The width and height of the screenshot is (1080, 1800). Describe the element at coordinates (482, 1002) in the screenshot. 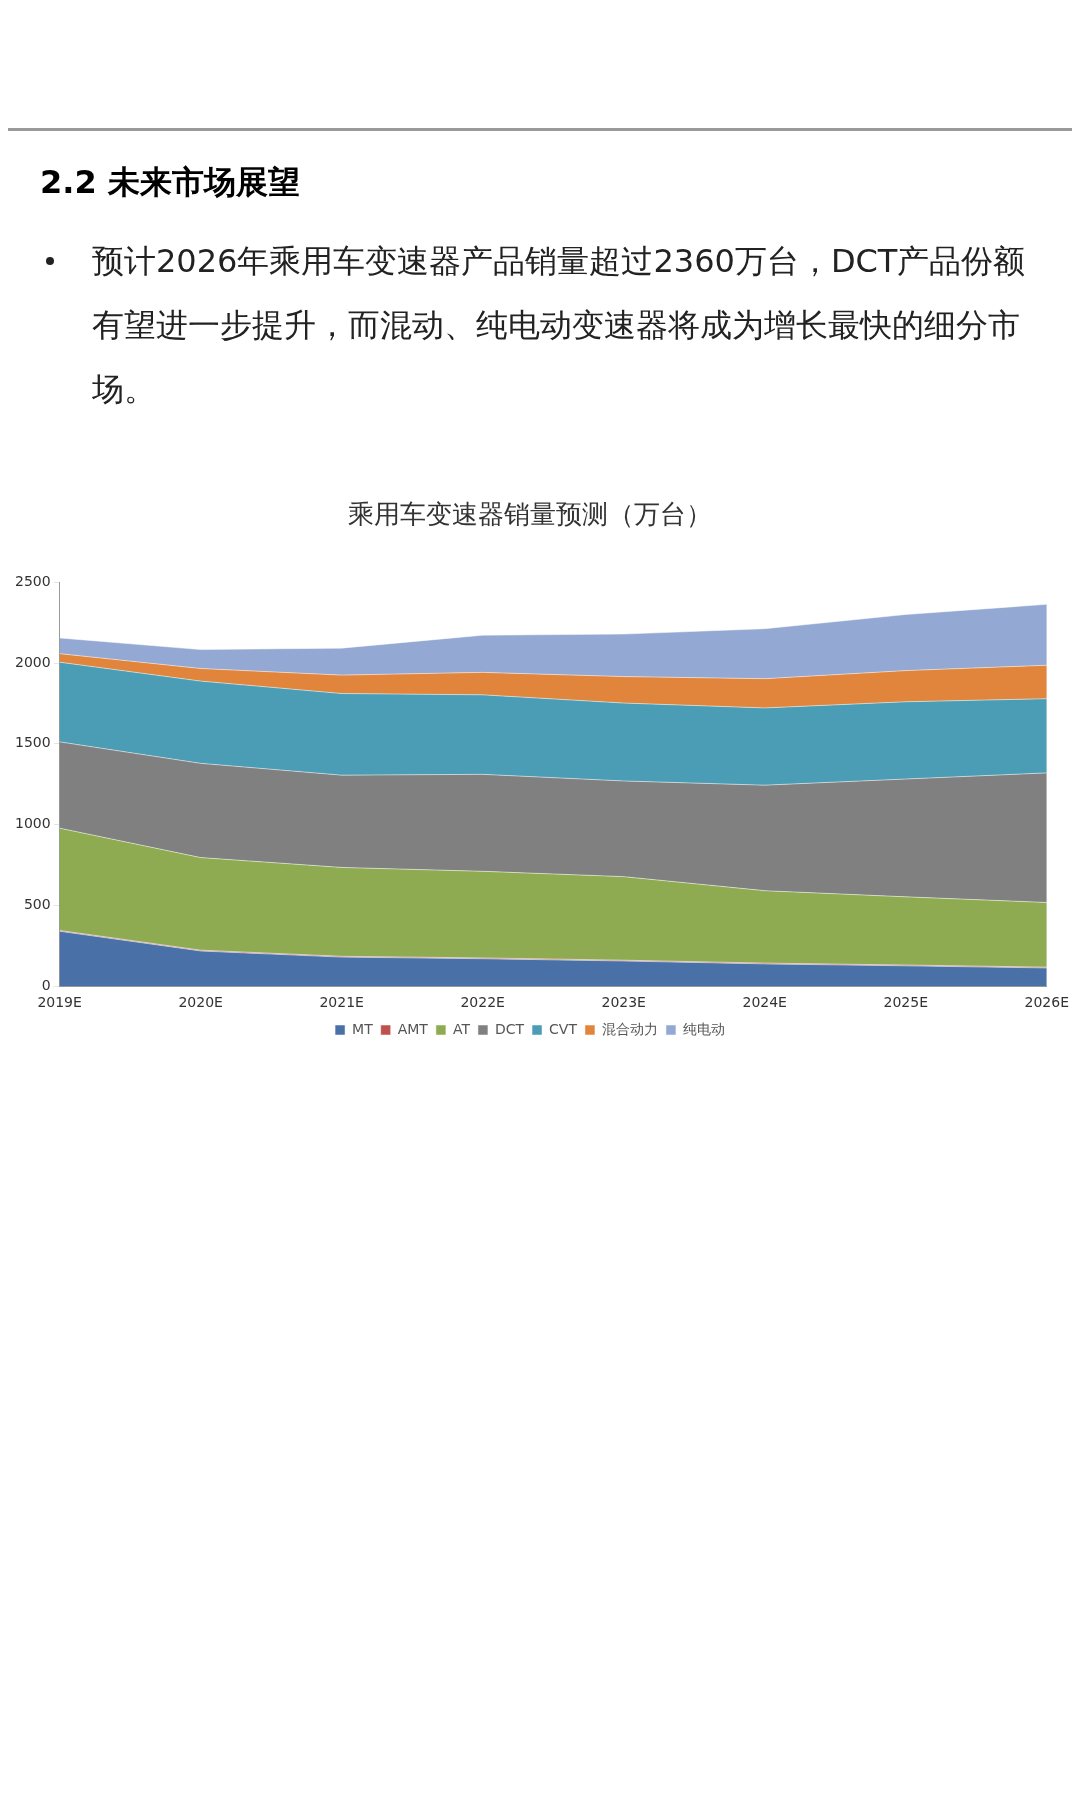

I see `x-tick-label: 2022E` at that location.